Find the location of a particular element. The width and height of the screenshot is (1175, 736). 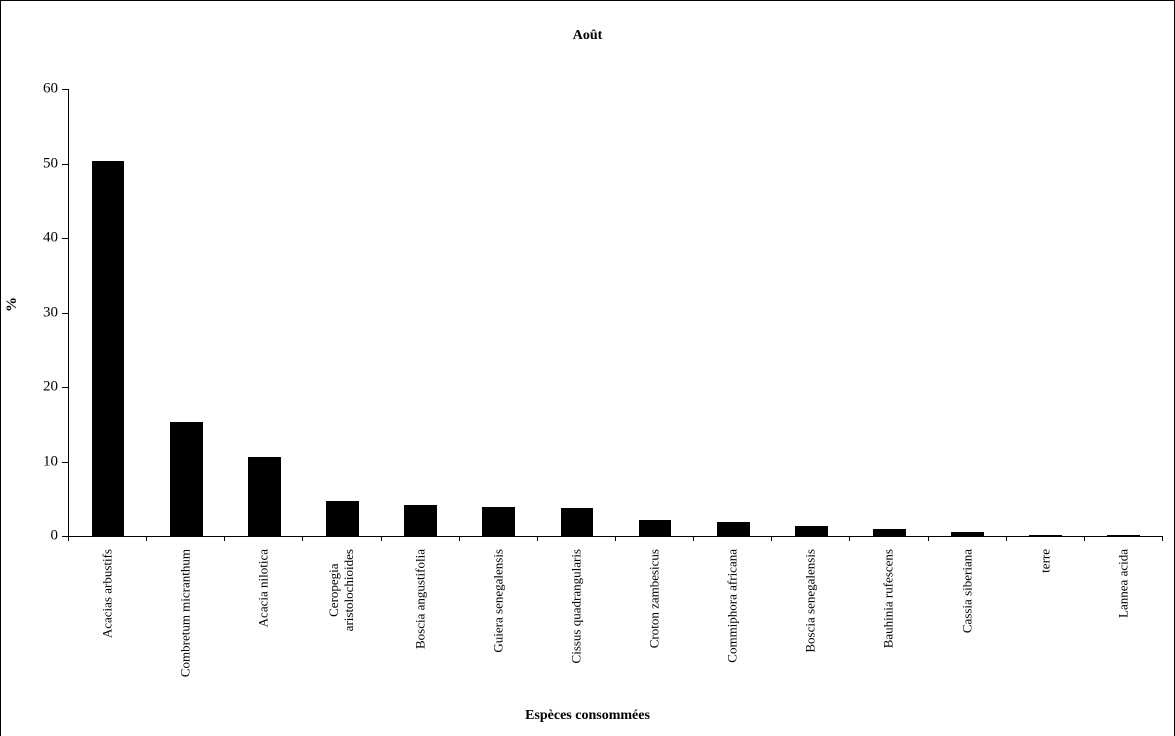

category-label-slot: Guiera senegalensis is located at coordinates (498, 623).